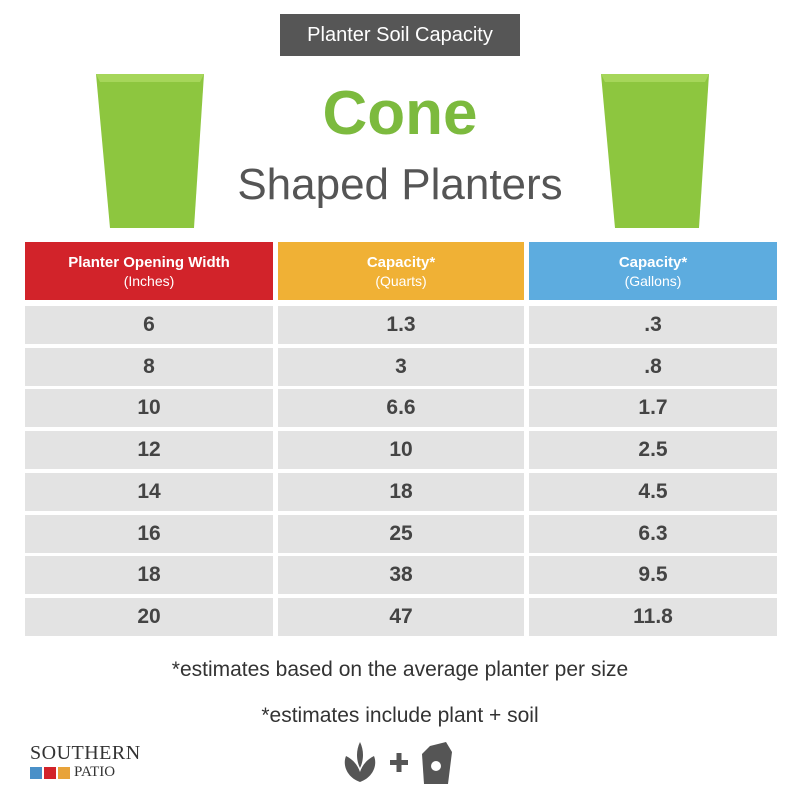  I want to click on table-cell: 47, so click(401, 616).